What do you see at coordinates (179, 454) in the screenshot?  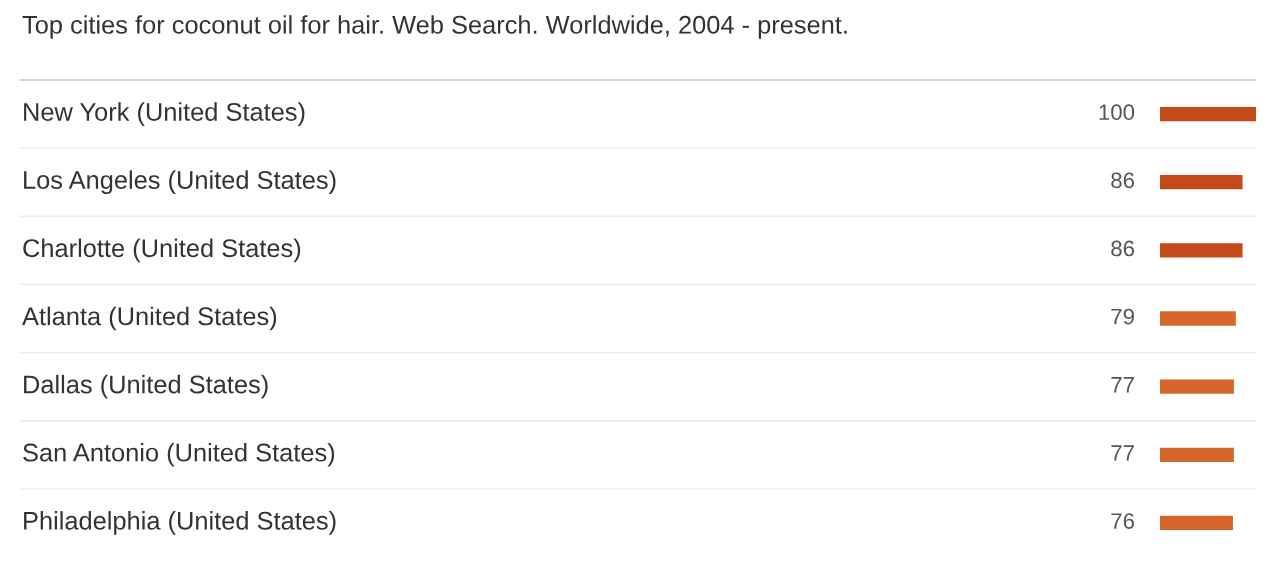 I see `y-tick-label: San Antonio (United States)` at bounding box center [179, 454].